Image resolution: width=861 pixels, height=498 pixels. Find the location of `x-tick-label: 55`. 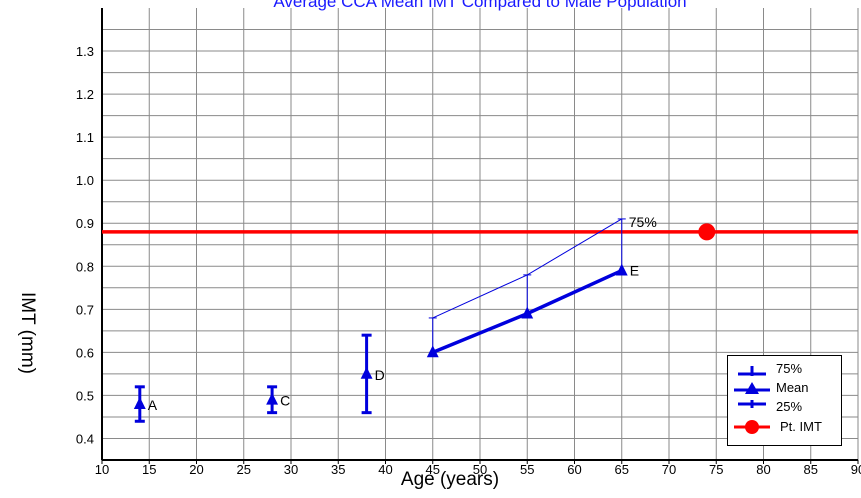

x-tick-label: 55 is located at coordinates (527, 469).